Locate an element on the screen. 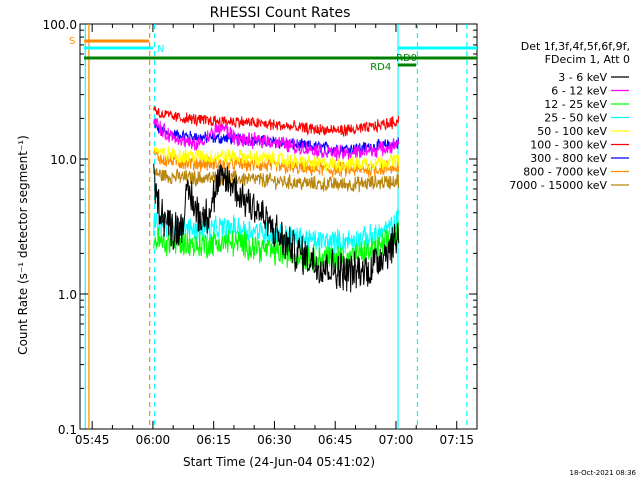  legend-header-line-1: Det 1f,3f,4f,5f,6f,9f, is located at coordinates (575, 46).